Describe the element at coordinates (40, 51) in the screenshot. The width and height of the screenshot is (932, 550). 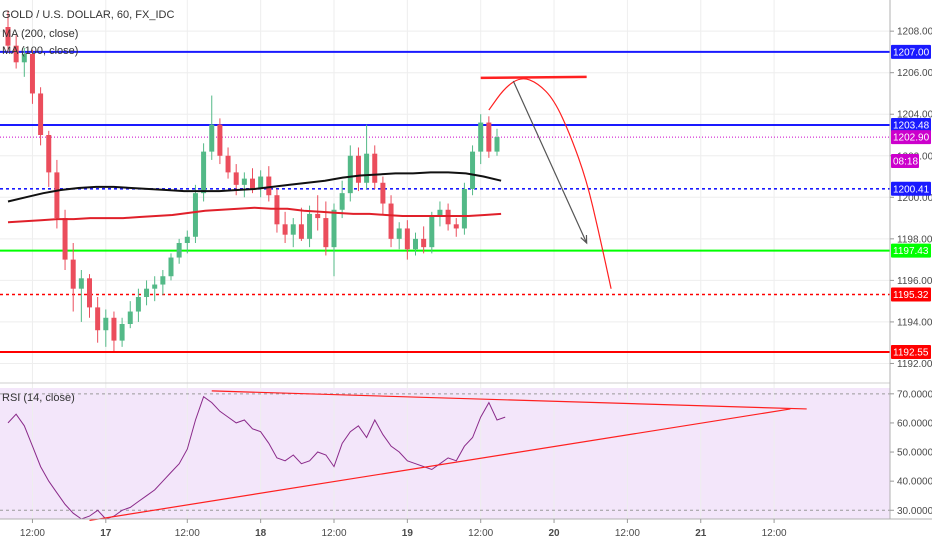
I see `ma-100-label: MA (100, close)` at that location.